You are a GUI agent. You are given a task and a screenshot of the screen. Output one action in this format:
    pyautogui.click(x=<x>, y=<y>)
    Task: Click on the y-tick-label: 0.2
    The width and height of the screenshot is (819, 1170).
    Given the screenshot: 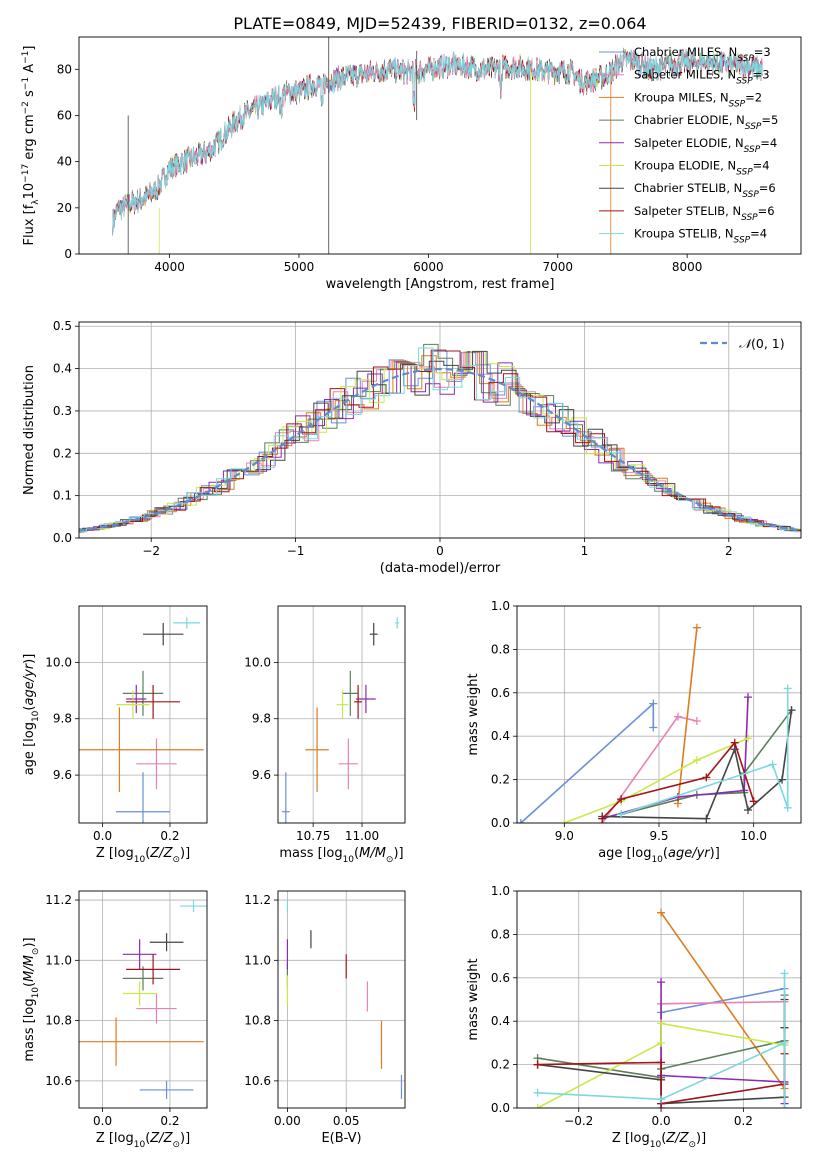 What is the action you would take?
    pyautogui.click(x=500, y=1065)
    